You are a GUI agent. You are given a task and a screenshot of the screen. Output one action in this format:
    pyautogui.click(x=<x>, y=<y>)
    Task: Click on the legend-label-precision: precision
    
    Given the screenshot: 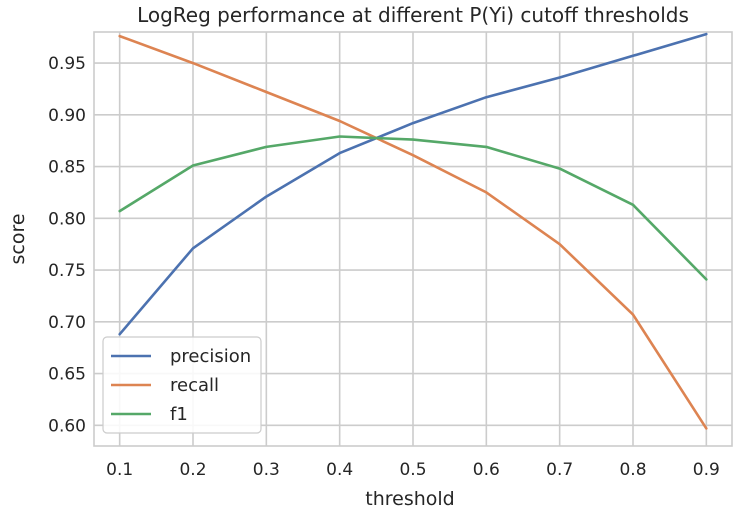 What is the action you would take?
    pyautogui.click(x=210, y=356)
    